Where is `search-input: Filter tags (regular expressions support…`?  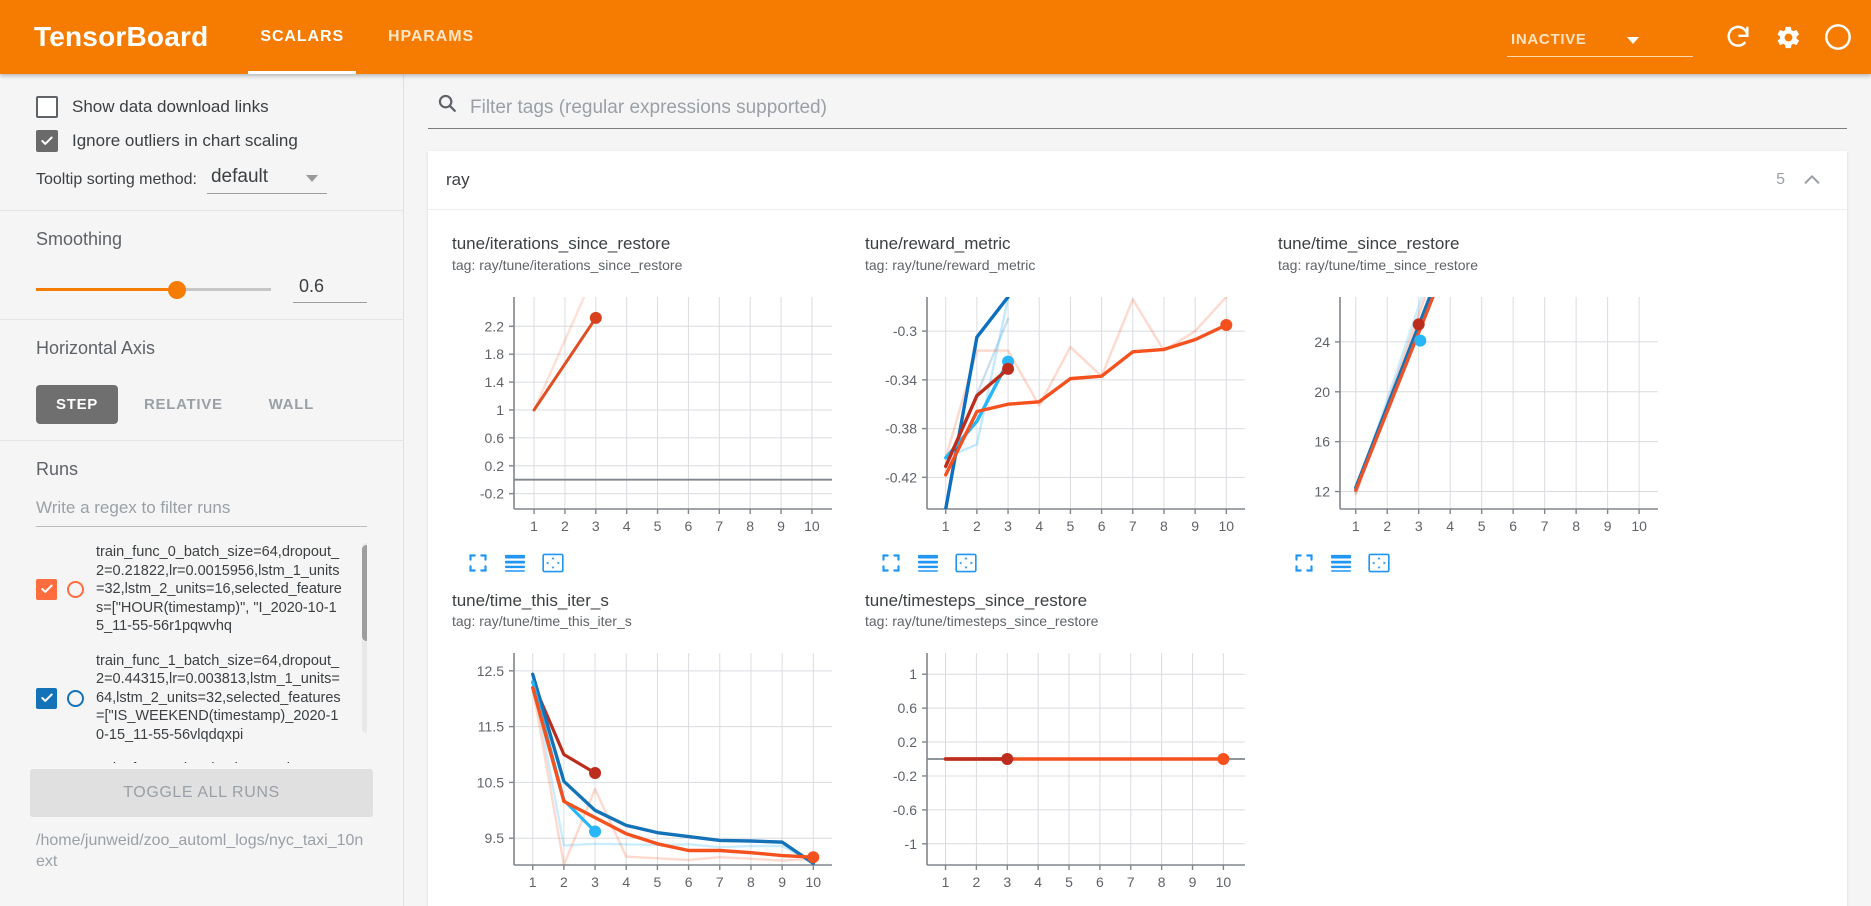 search-input: Filter tags (regular expressions support… is located at coordinates (648, 107).